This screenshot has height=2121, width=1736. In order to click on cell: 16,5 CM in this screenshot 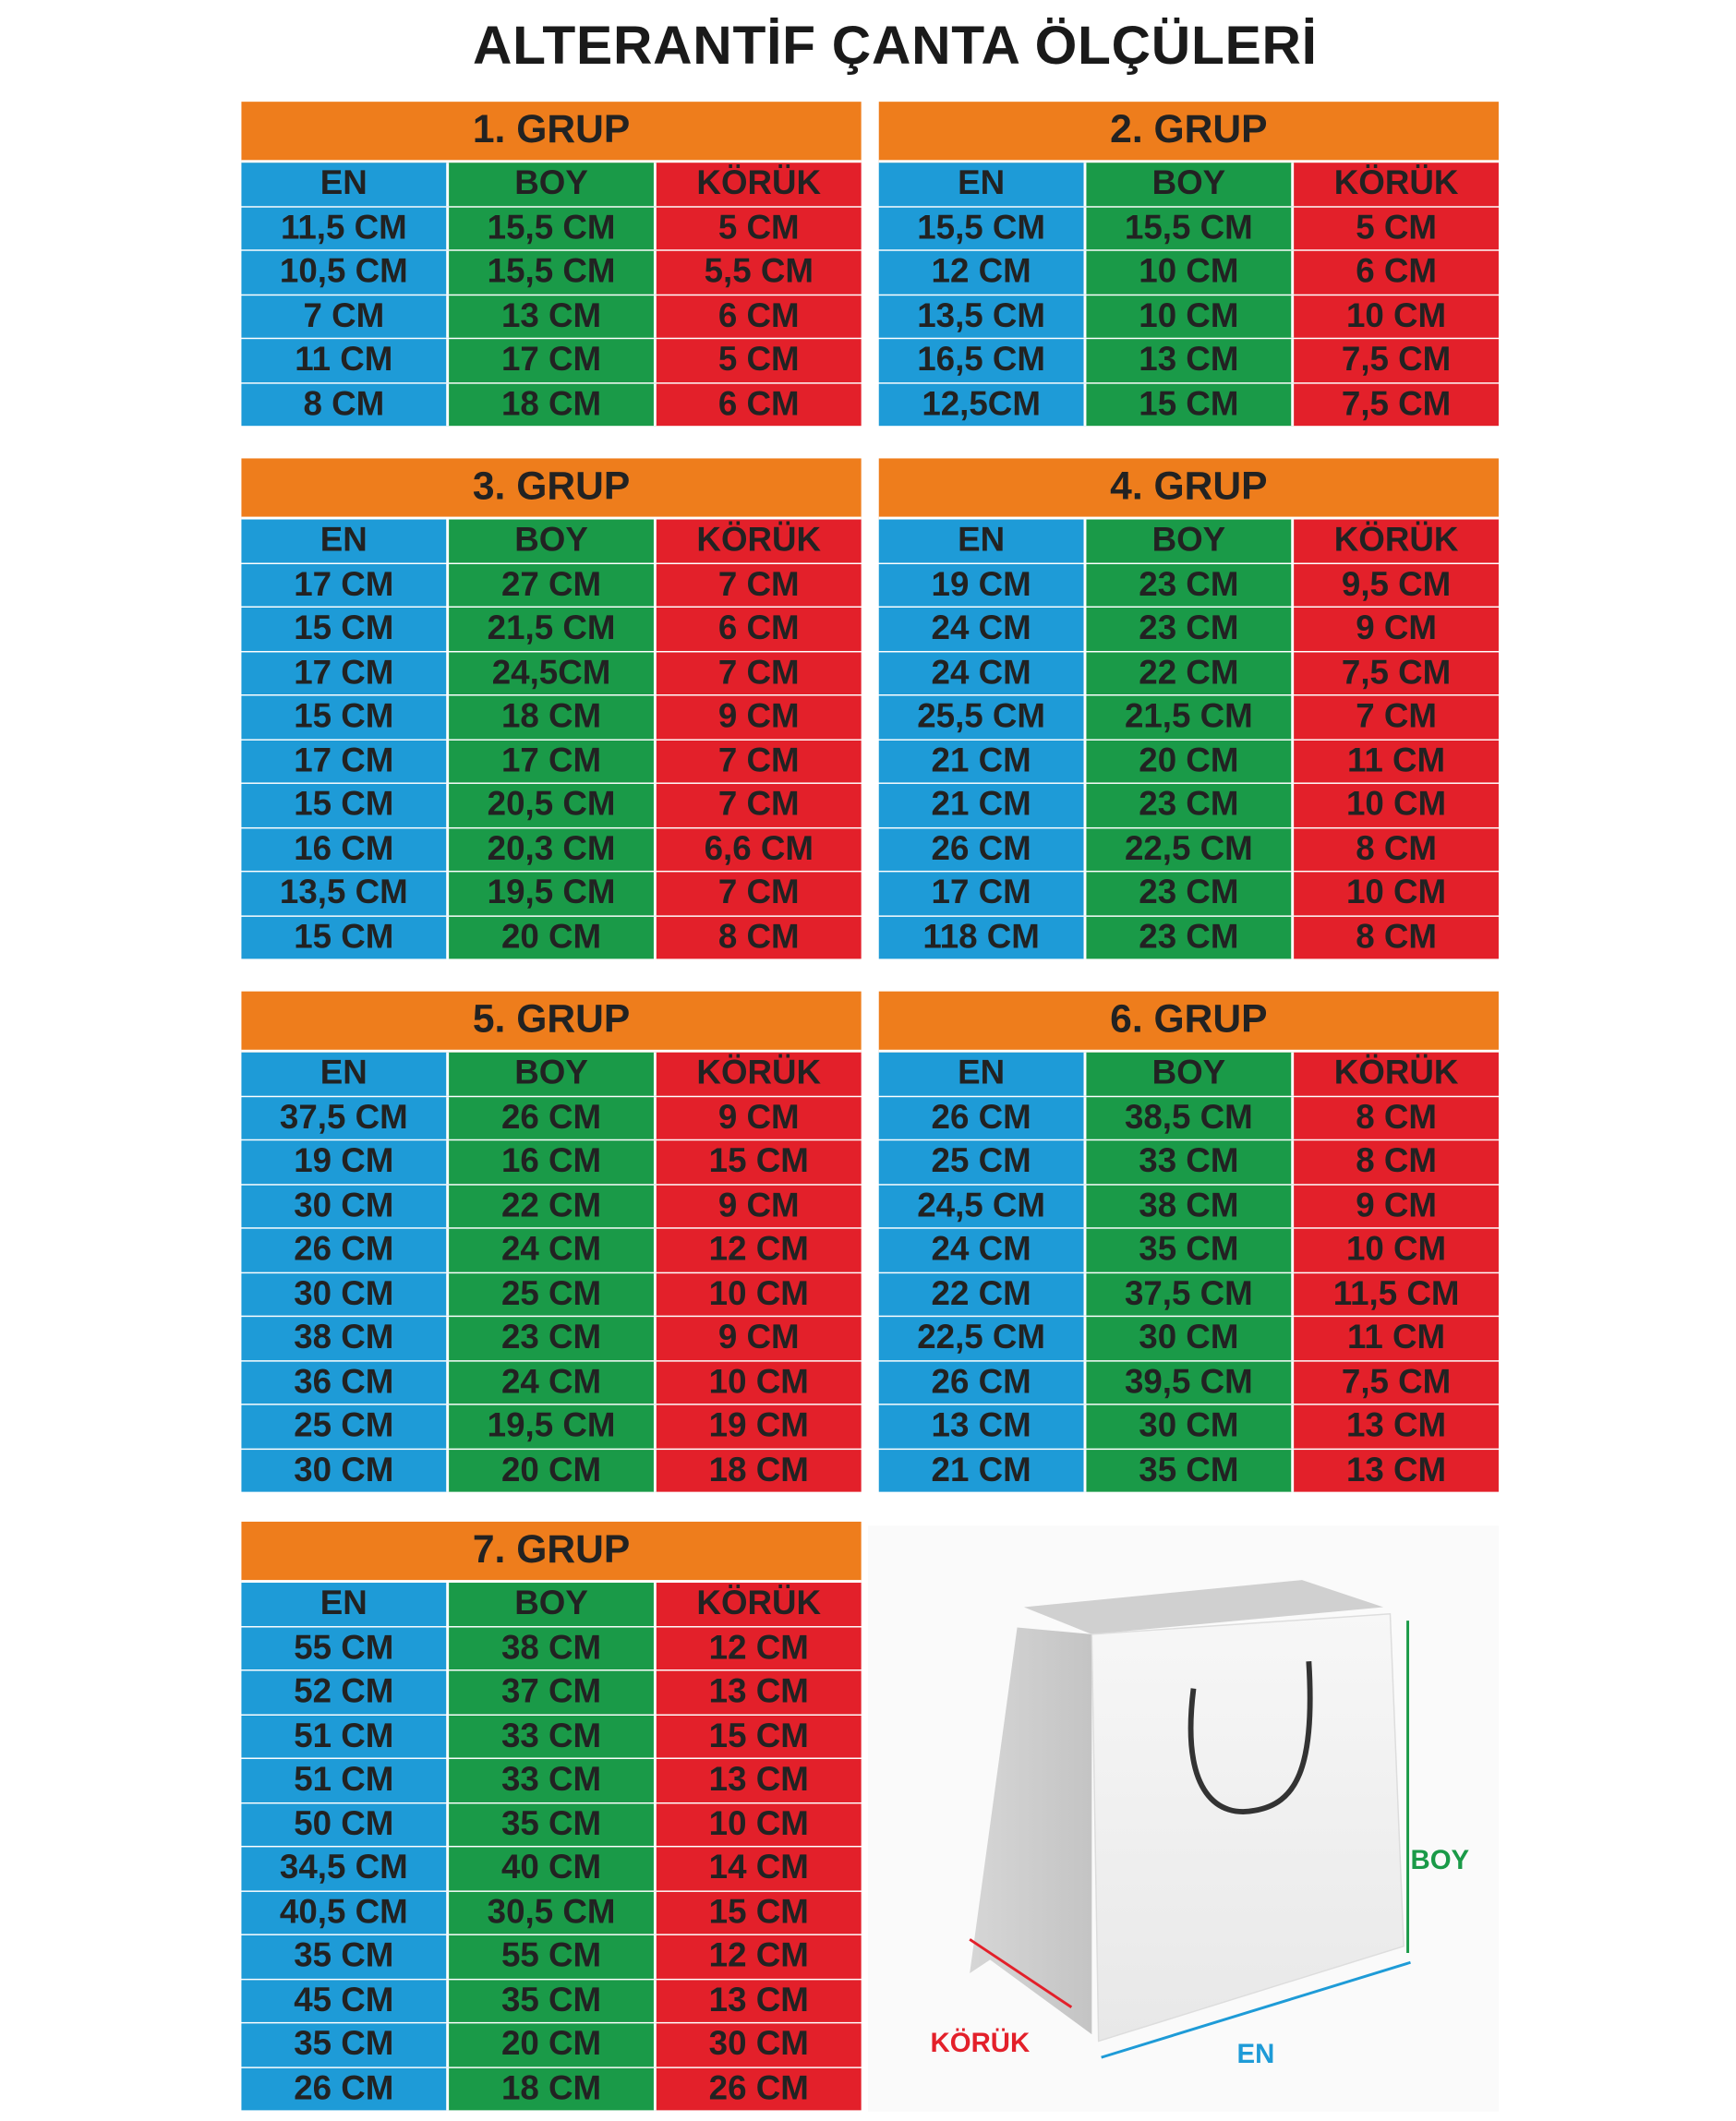, I will do `click(983, 360)`.